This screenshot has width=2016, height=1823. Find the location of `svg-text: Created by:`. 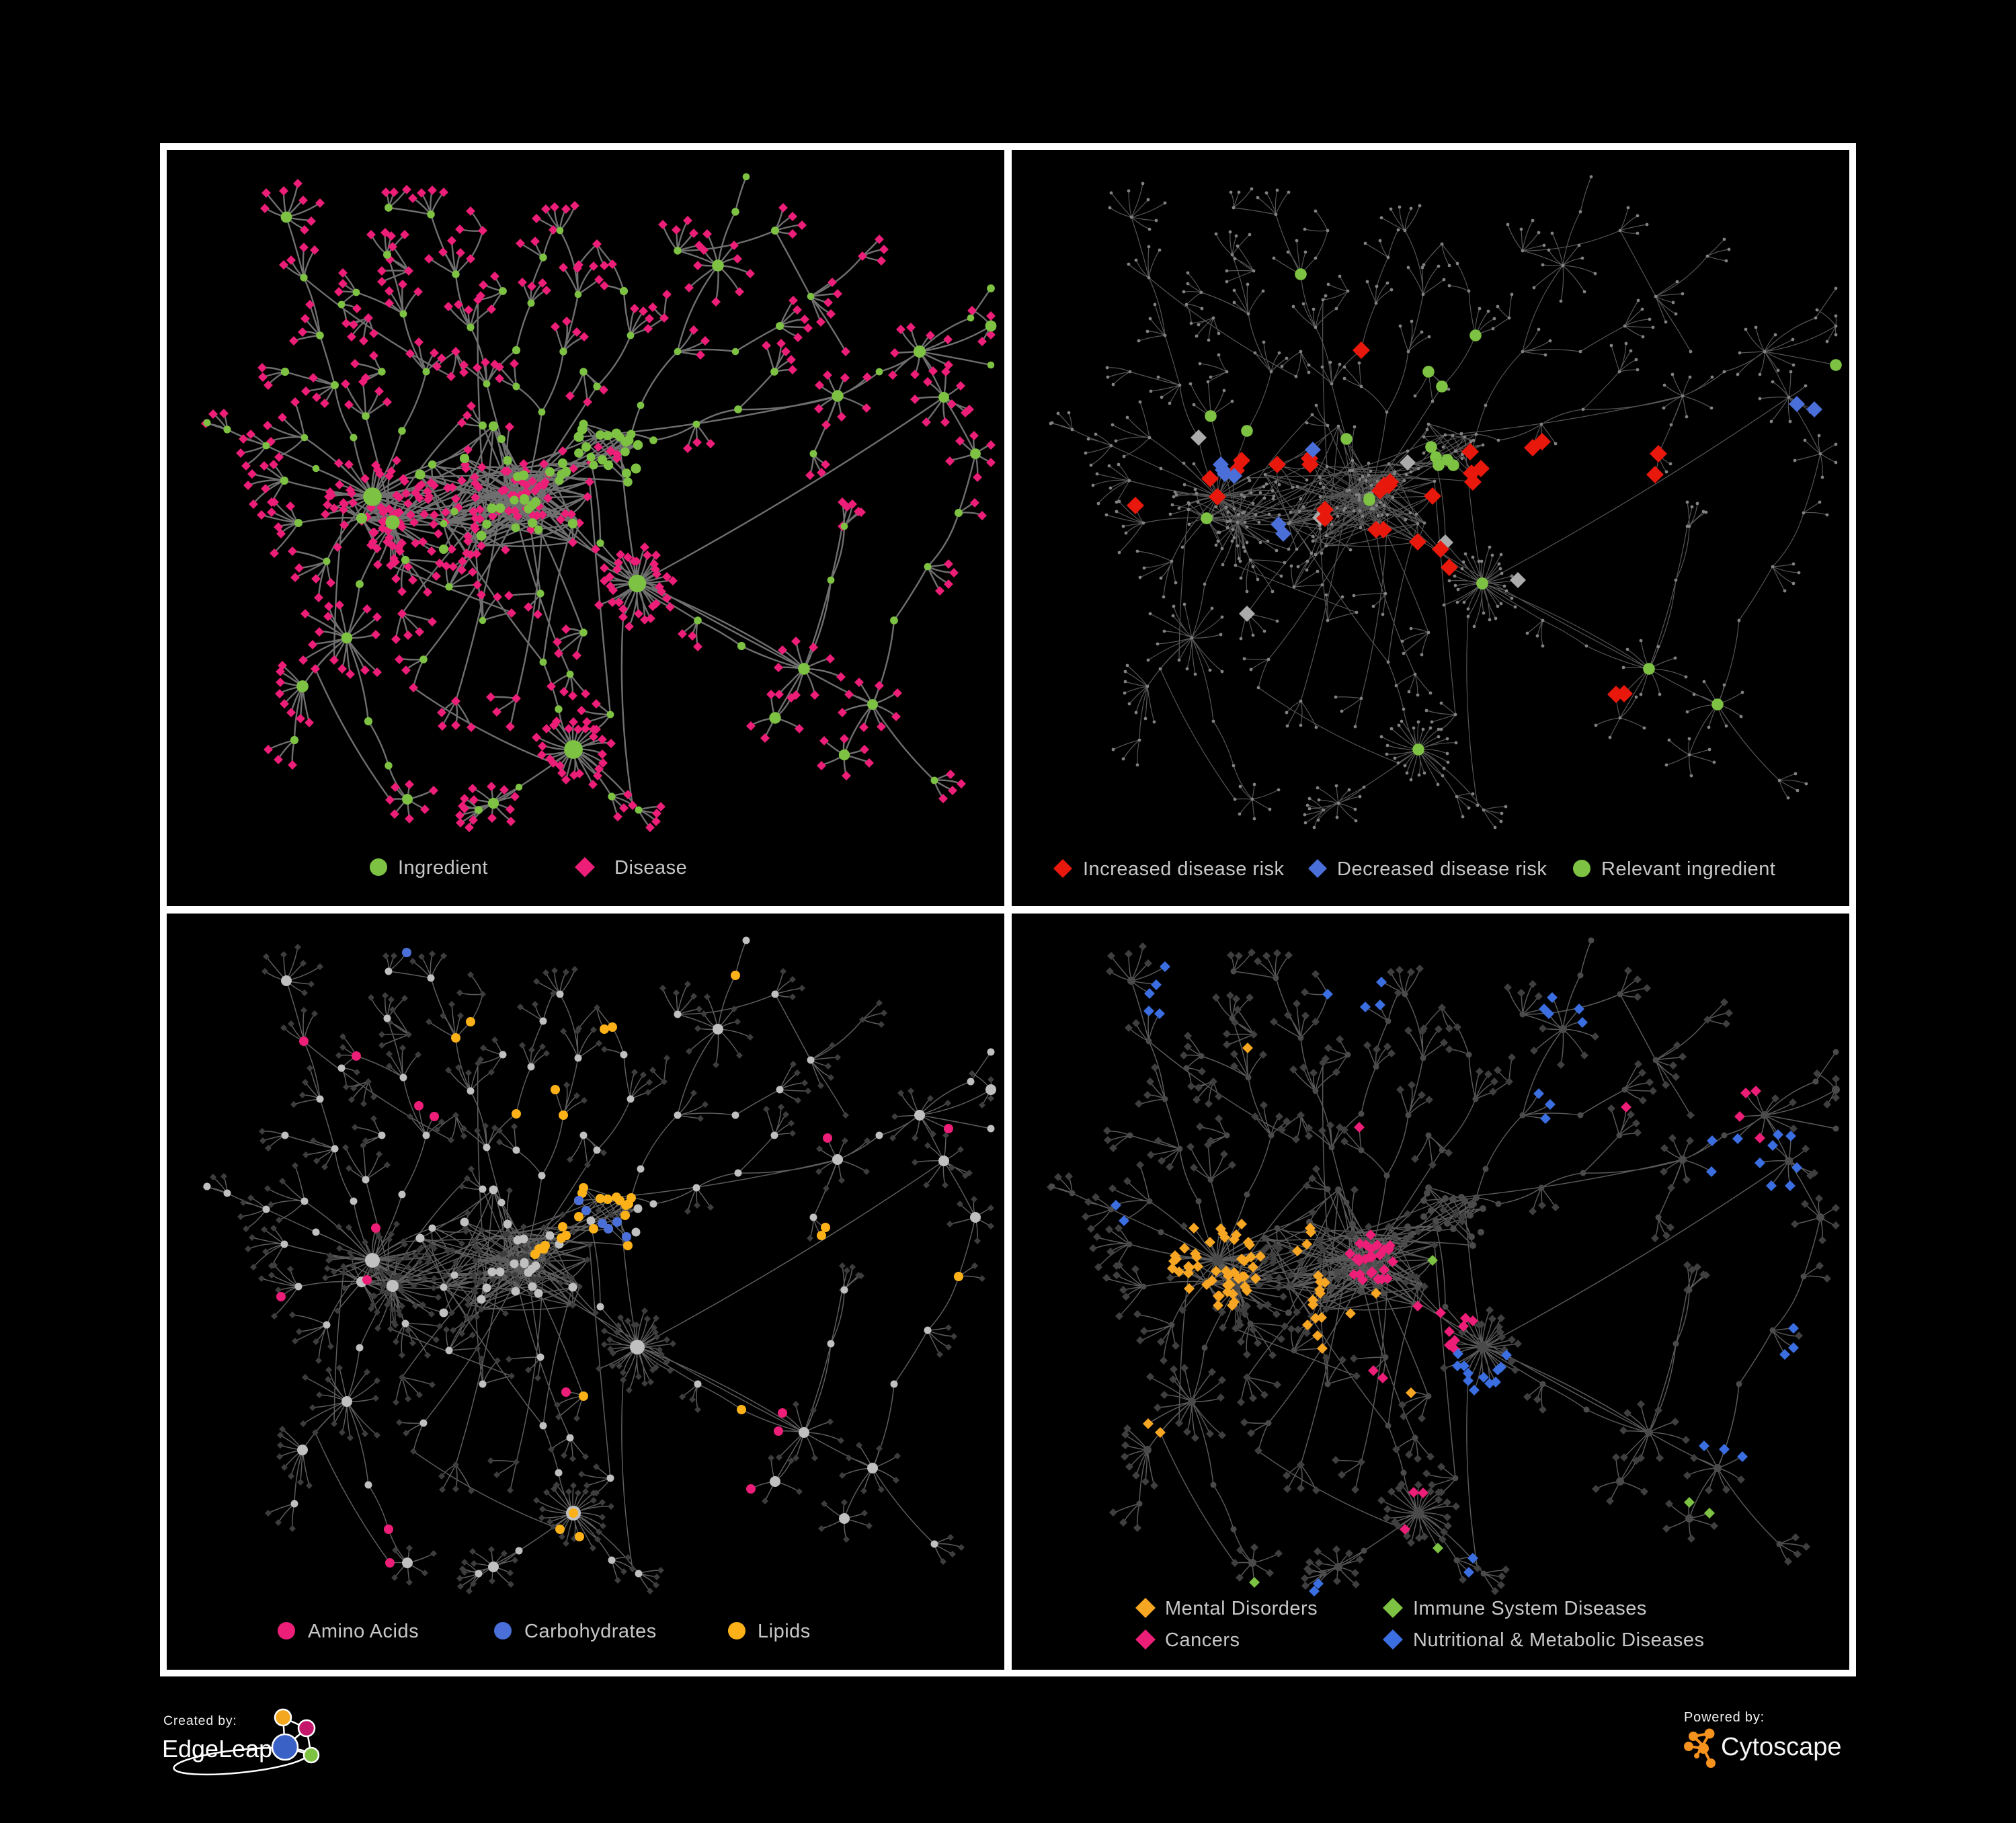

svg-text: Created by: is located at coordinates (200, 1720).